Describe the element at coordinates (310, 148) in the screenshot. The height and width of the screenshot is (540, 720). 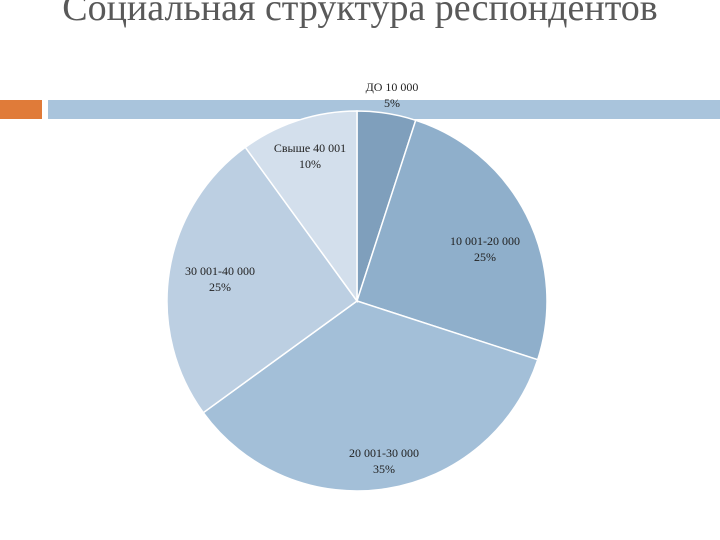
I see `slice-label: Свыше 40 001` at that location.